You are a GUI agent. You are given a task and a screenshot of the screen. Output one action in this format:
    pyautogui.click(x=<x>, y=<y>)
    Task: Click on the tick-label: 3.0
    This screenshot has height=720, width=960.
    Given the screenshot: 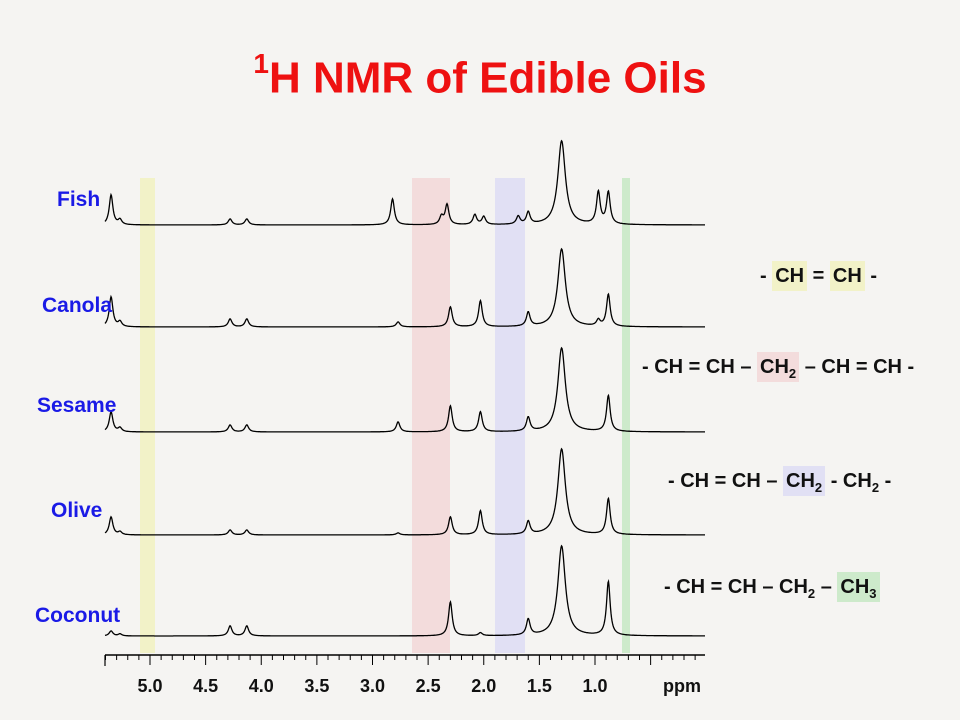 What is the action you would take?
    pyautogui.click(x=372, y=686)
    